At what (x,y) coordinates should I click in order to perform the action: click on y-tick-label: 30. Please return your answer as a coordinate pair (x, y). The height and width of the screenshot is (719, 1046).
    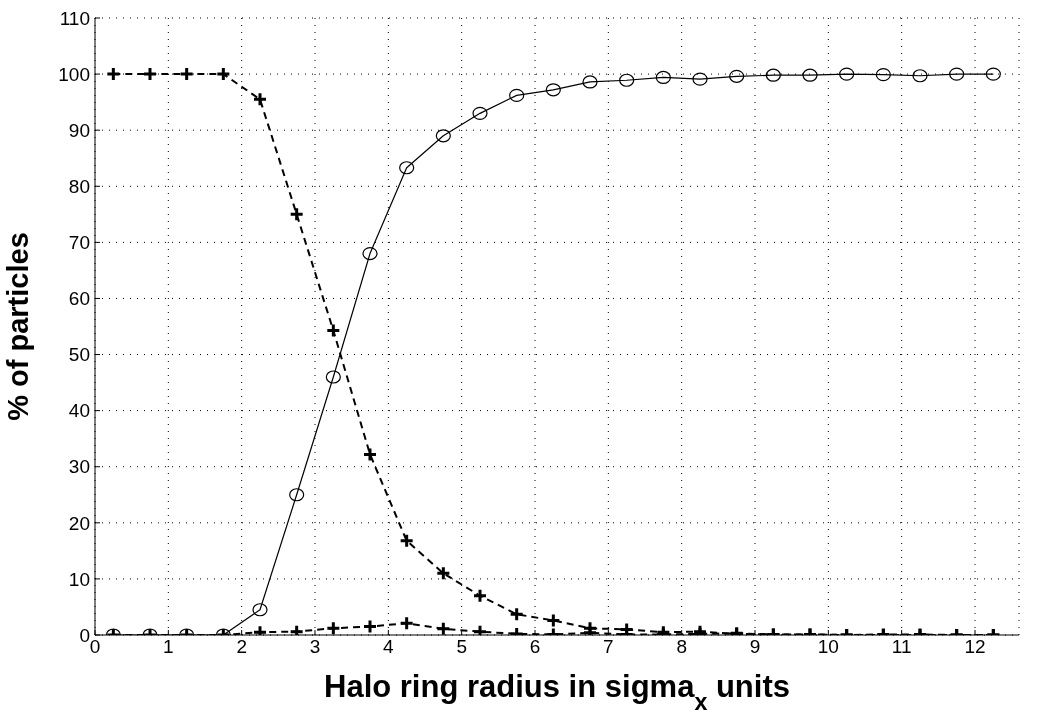
    Looking at the image, I should click on (79, 467).